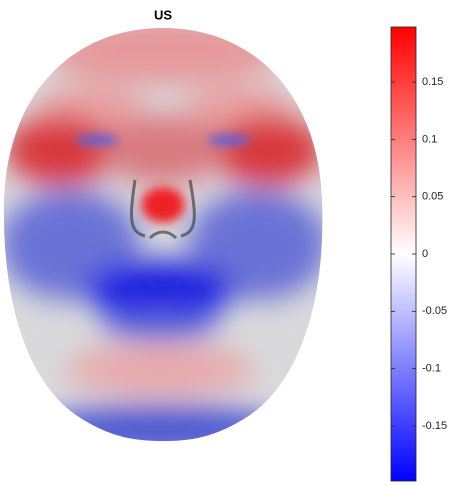 The image size is (472, 486). Describe the element at coordinates (434, 426) in the screenshot. I see `tick-label: -0.15` at that location.